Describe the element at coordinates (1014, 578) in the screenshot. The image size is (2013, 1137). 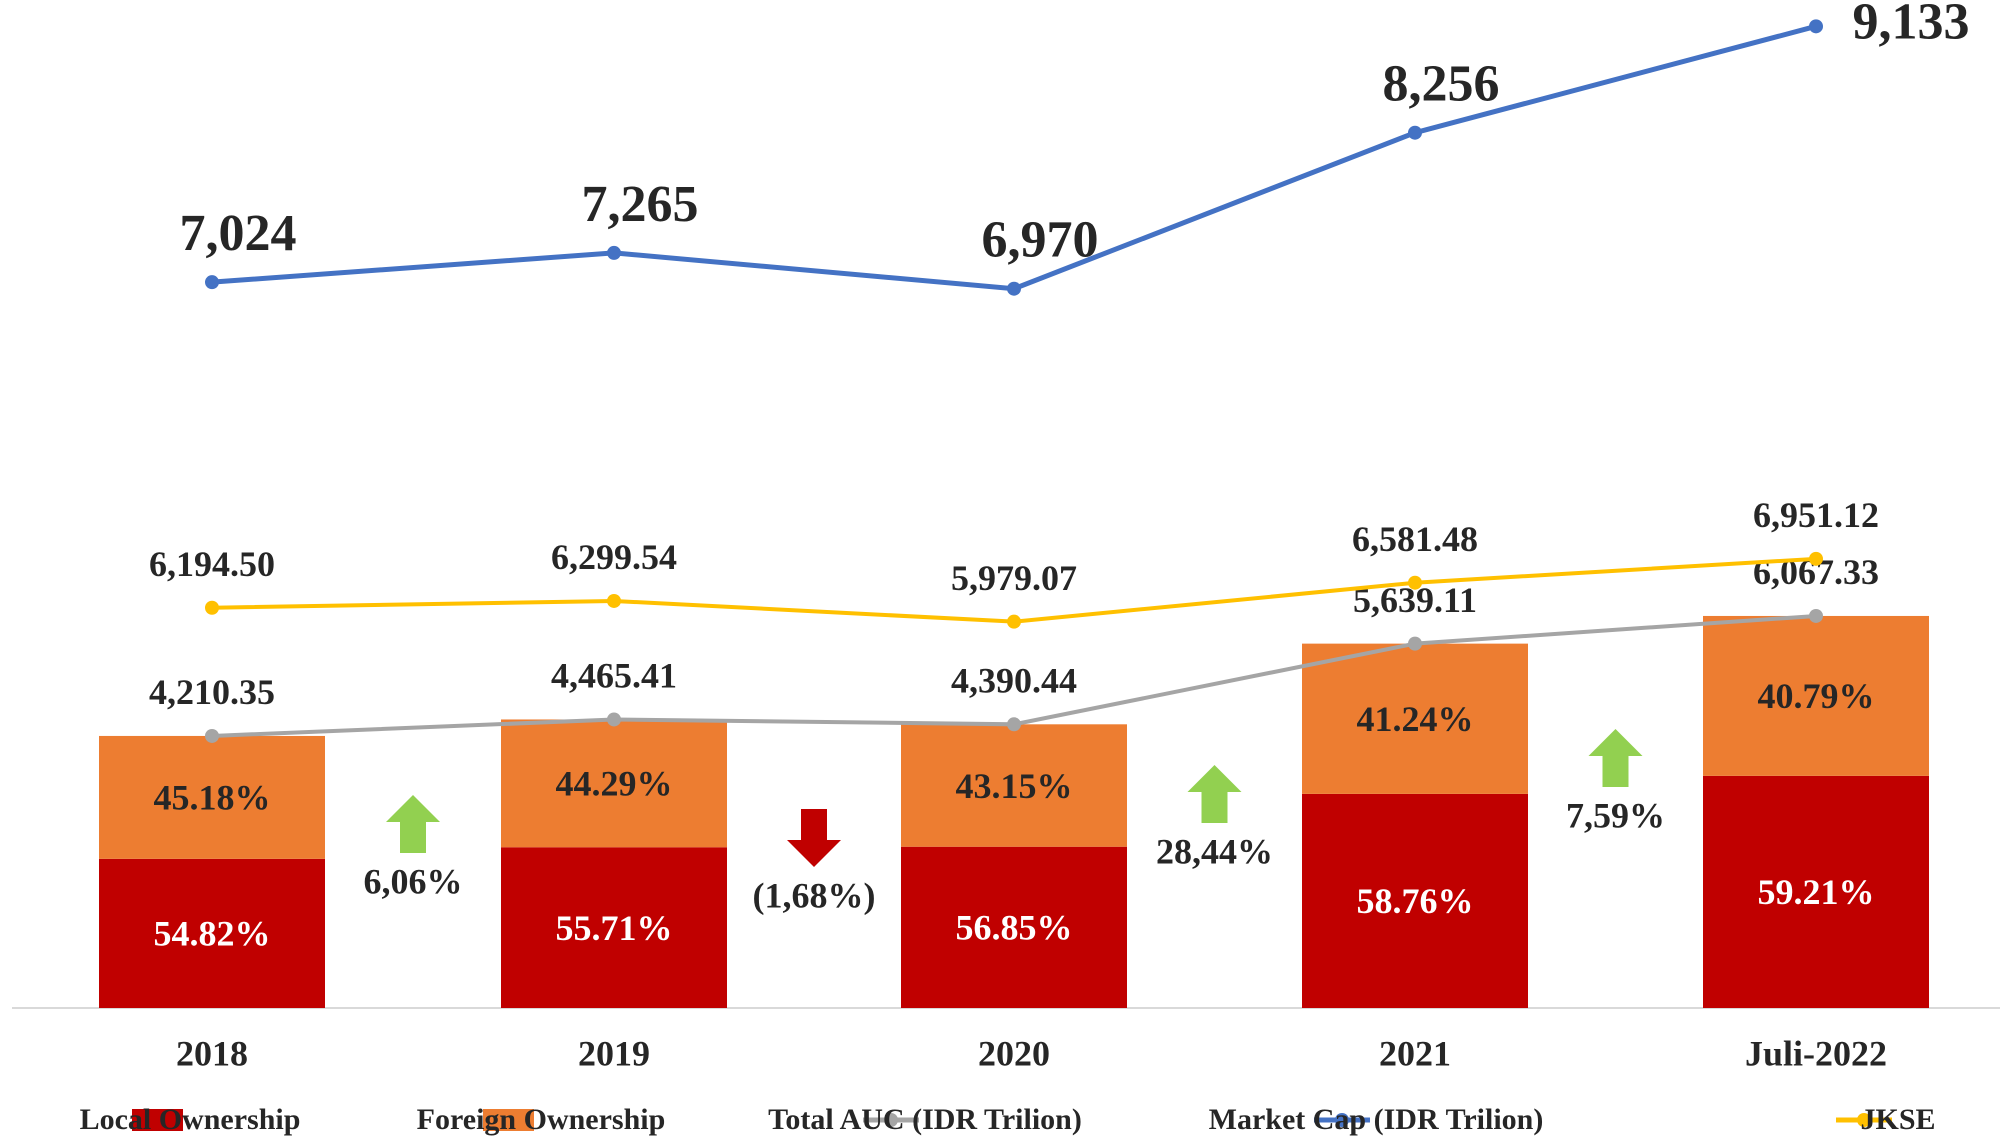
I see `line-label: 5,979.07` at that location.